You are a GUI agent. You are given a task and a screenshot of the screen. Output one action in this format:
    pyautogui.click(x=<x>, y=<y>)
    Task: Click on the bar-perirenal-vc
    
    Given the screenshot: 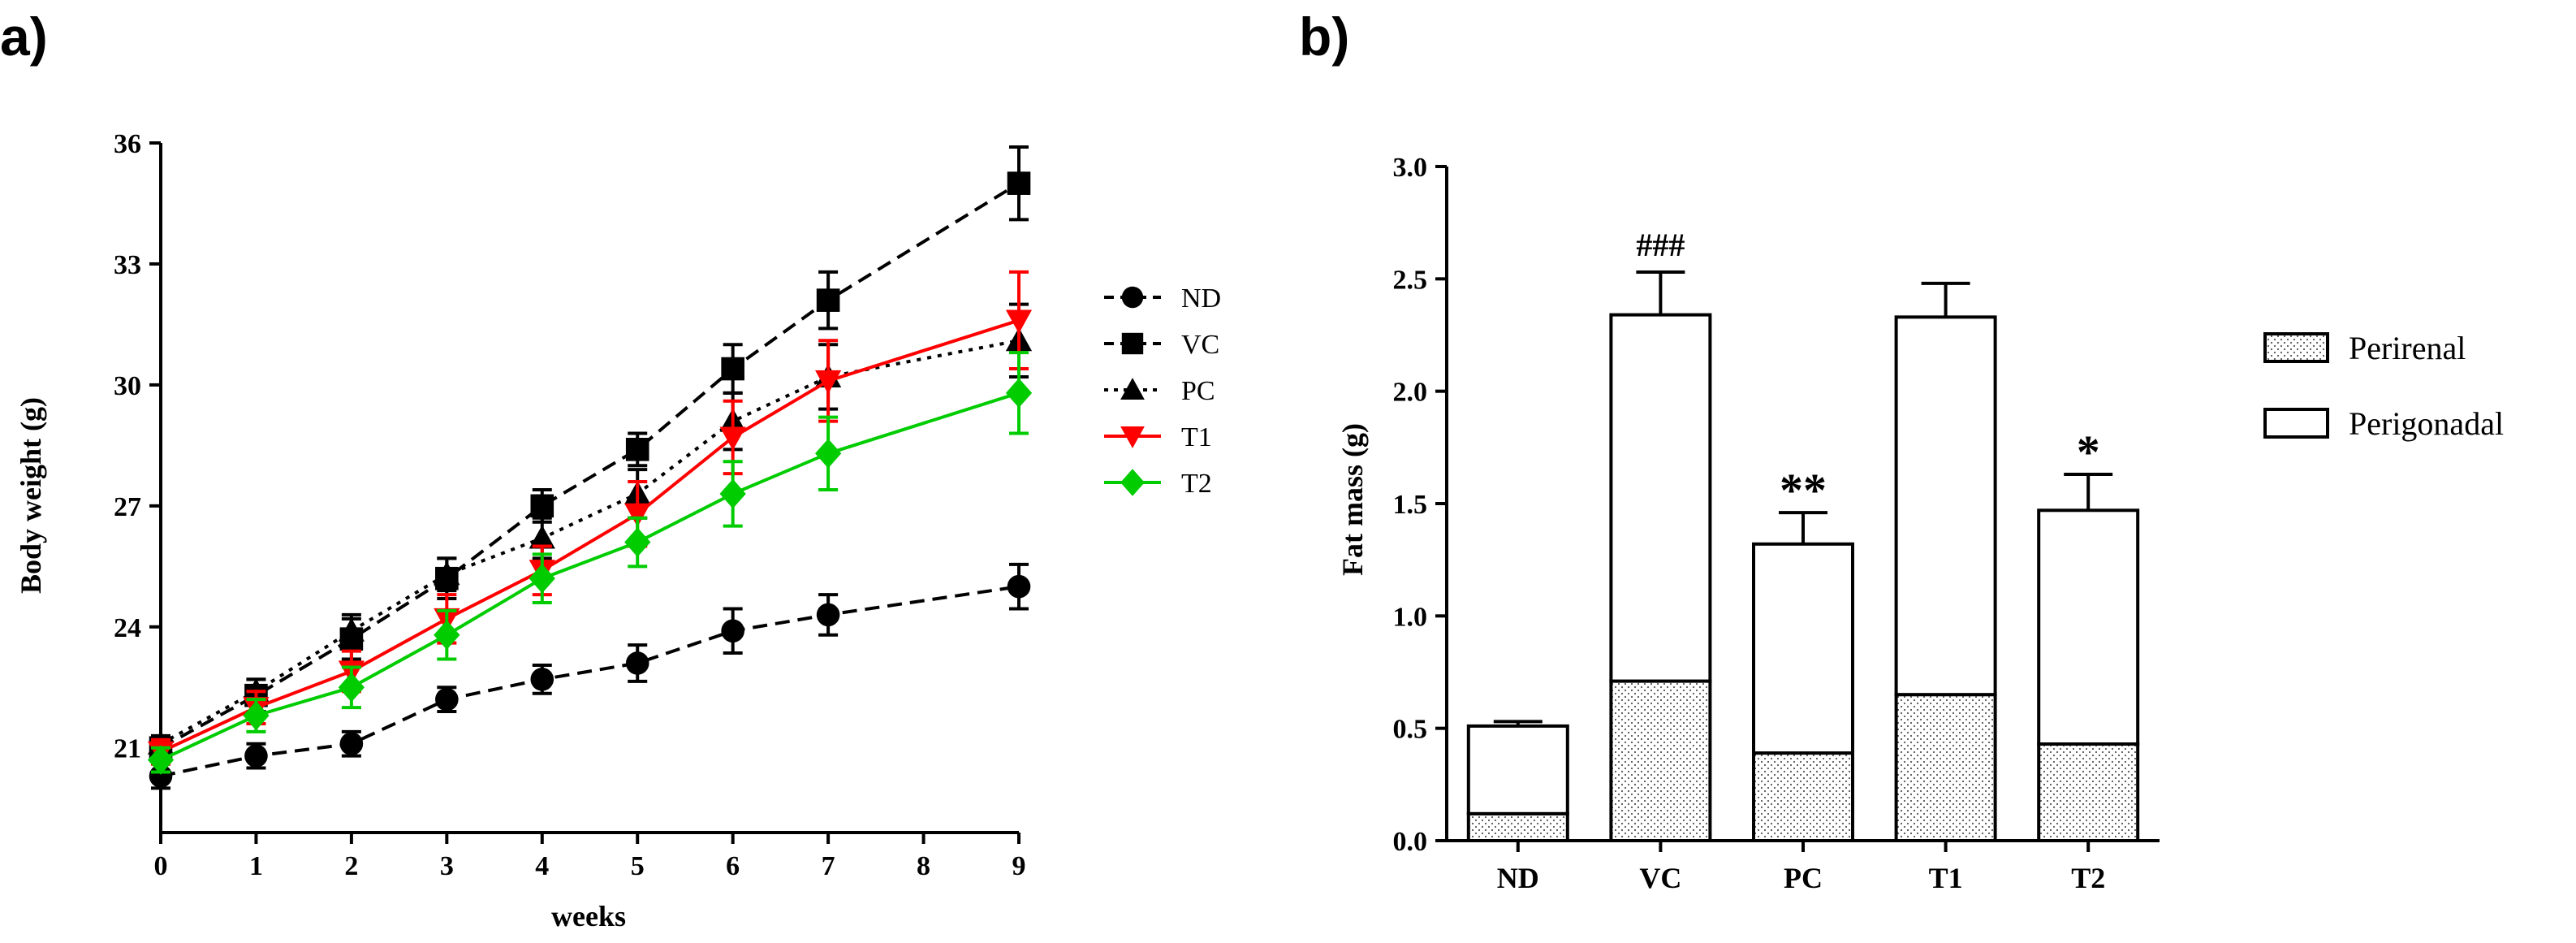 What is the action you would take?
    pyautogui.click(x=1660, y=760)
    